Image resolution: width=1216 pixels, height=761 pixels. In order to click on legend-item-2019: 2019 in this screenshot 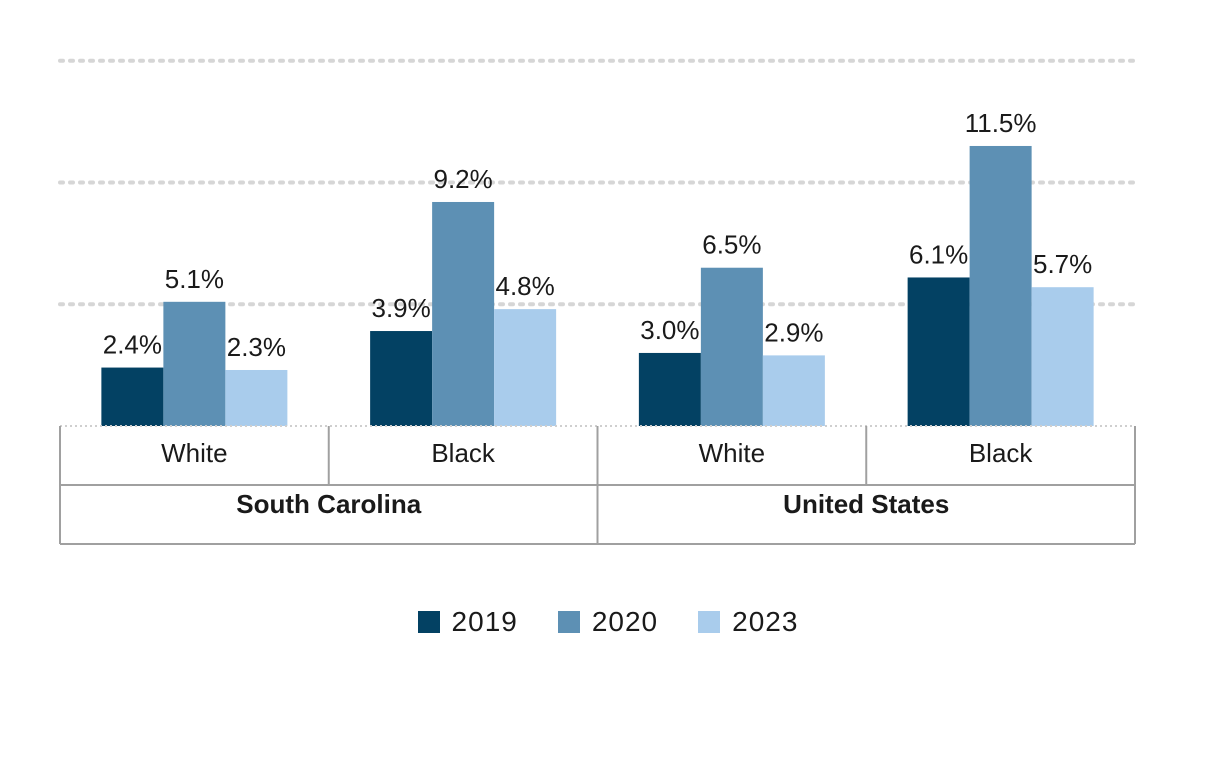, I will do `click(467, 622)`.